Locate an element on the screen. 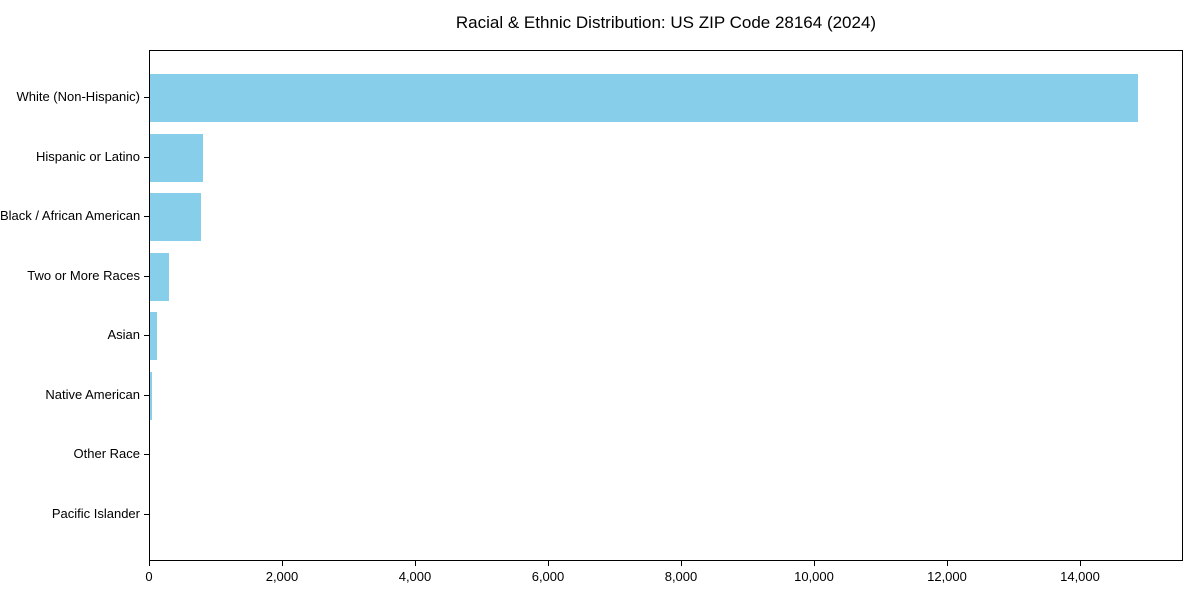 This screenshot has height=600, width=1200. y-axis-label: Other Race is located at coordinates (106, 453).